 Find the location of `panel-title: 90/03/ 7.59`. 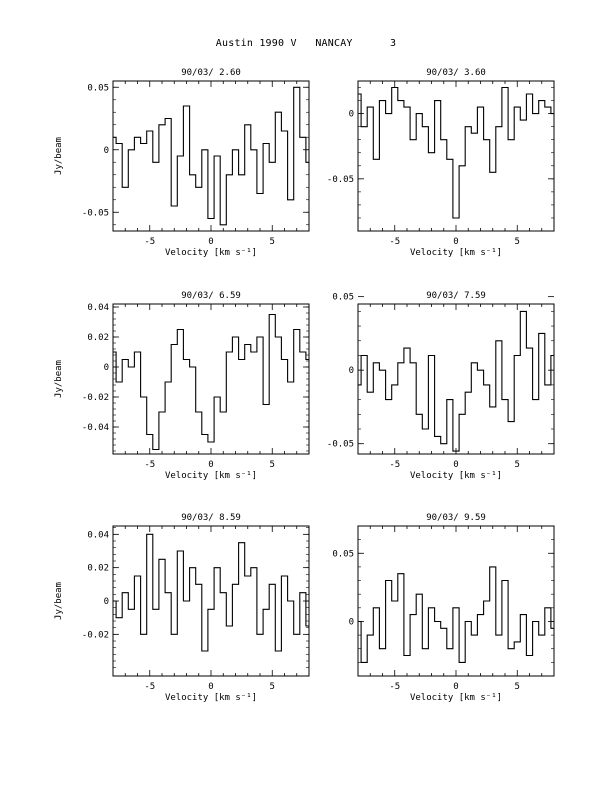

panel-title: 90/03/ 7.59 is located at coordinates (456, 296).